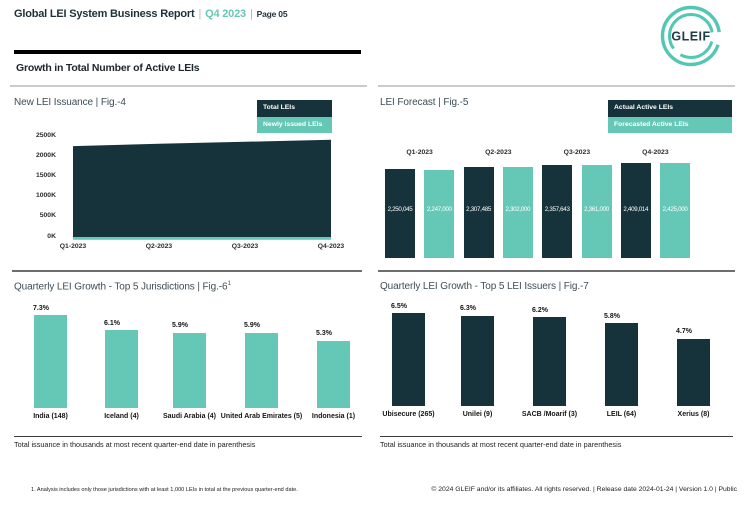 The width and height of the screenshot is (750, 506). Describe the element at coordinates (187, 52) in the screenshot. I see `header-rule` at that location.